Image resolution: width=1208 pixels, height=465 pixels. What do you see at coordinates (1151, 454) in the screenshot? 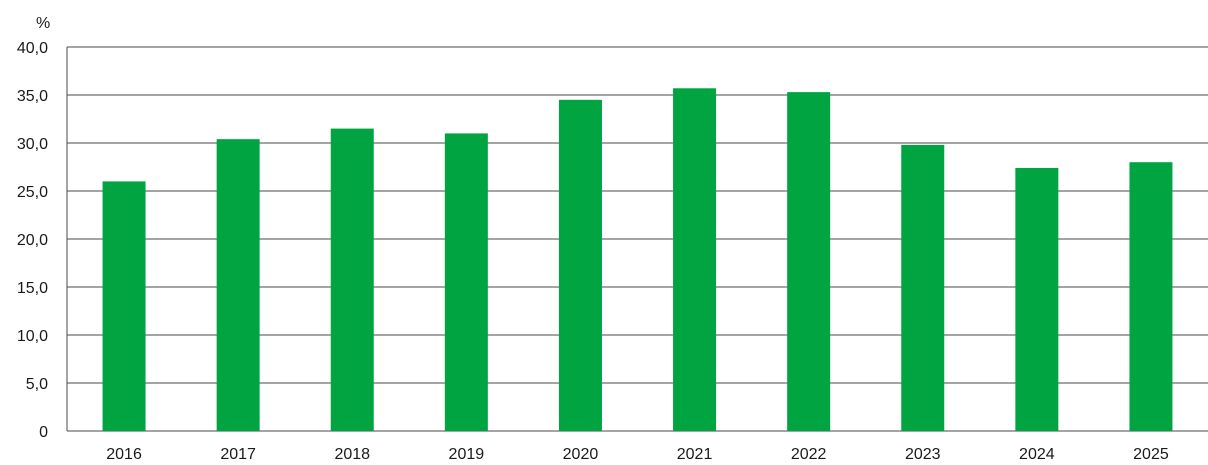
I see `x-tick-label: 2025` at bounding box center [1151, 454].